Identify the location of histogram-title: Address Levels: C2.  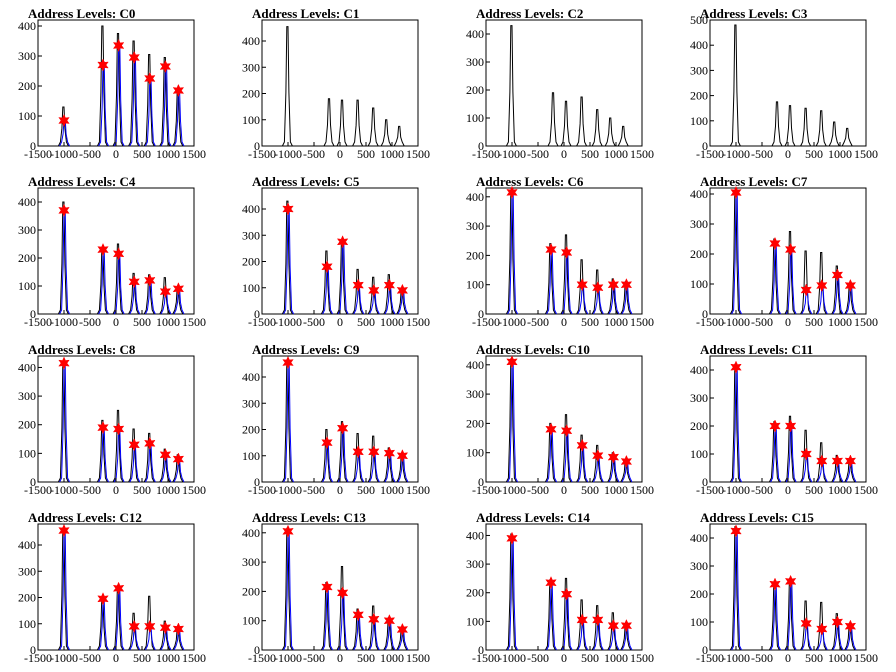
(530, 13).